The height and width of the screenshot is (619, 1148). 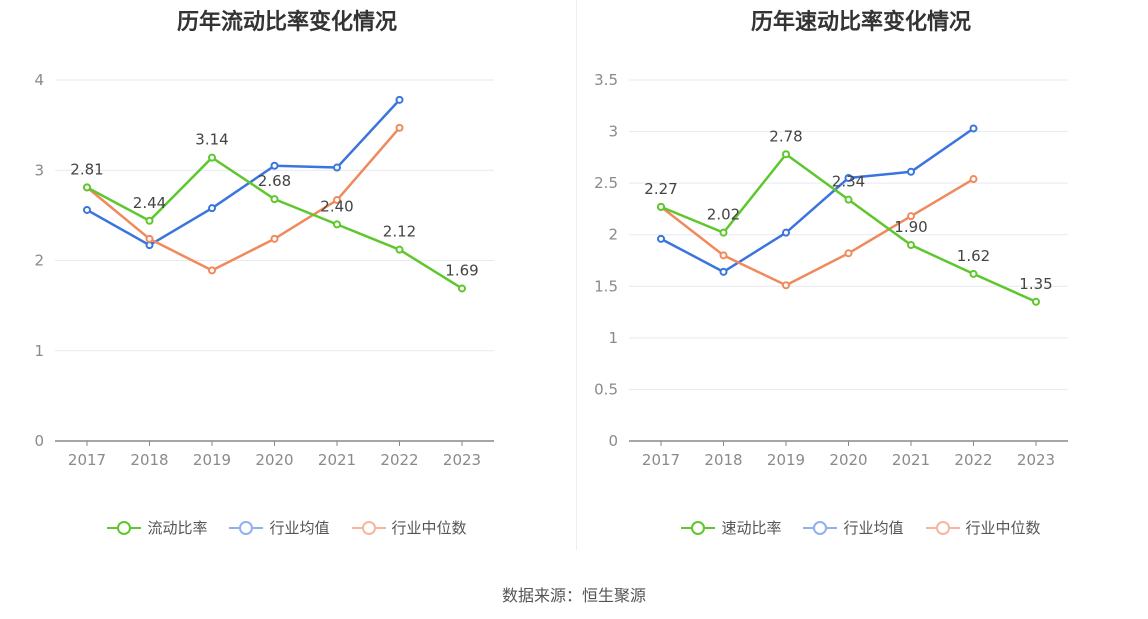 I want to click on y-tick-label: 0.5, so click(x=606, y=389).